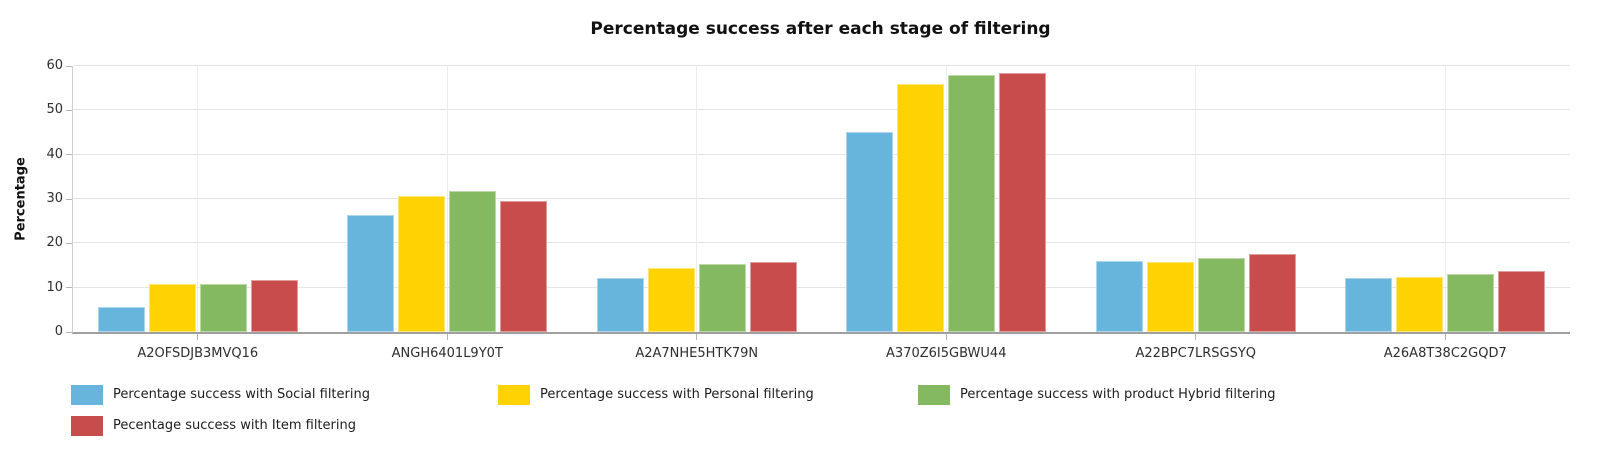 This screenshot has width=1600, height=461. I want to click on y-tick-label: 10, so click(54, 287).